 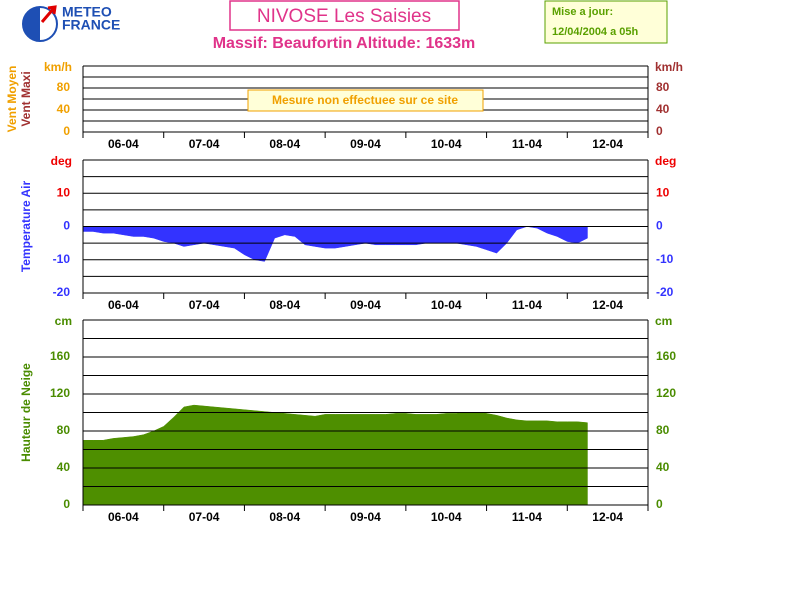 I want to click on update-date: 12/04/2004 a 05h, so click(x=595, y=32).